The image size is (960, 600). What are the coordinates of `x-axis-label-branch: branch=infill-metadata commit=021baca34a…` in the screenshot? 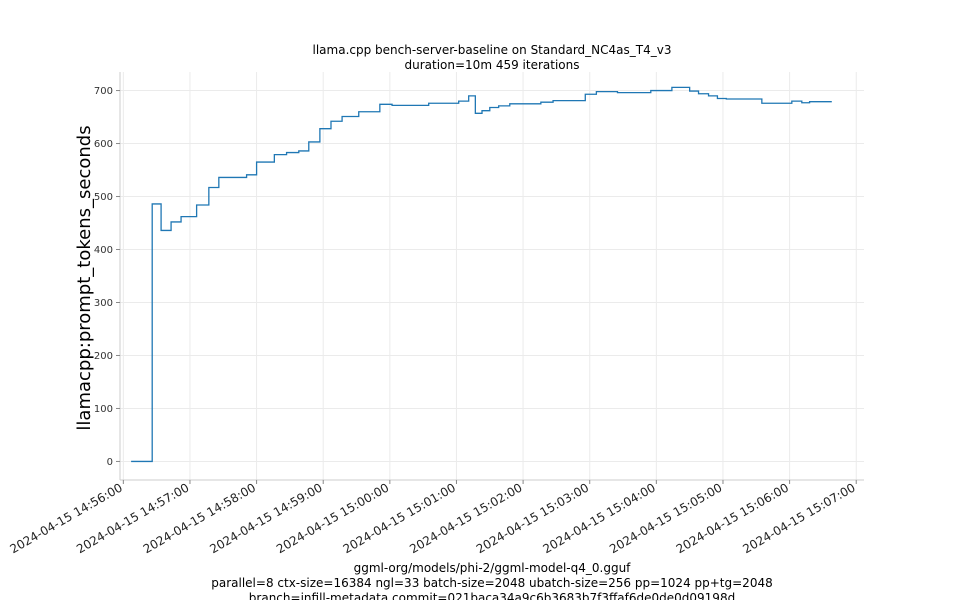 It's located at (492, 595).